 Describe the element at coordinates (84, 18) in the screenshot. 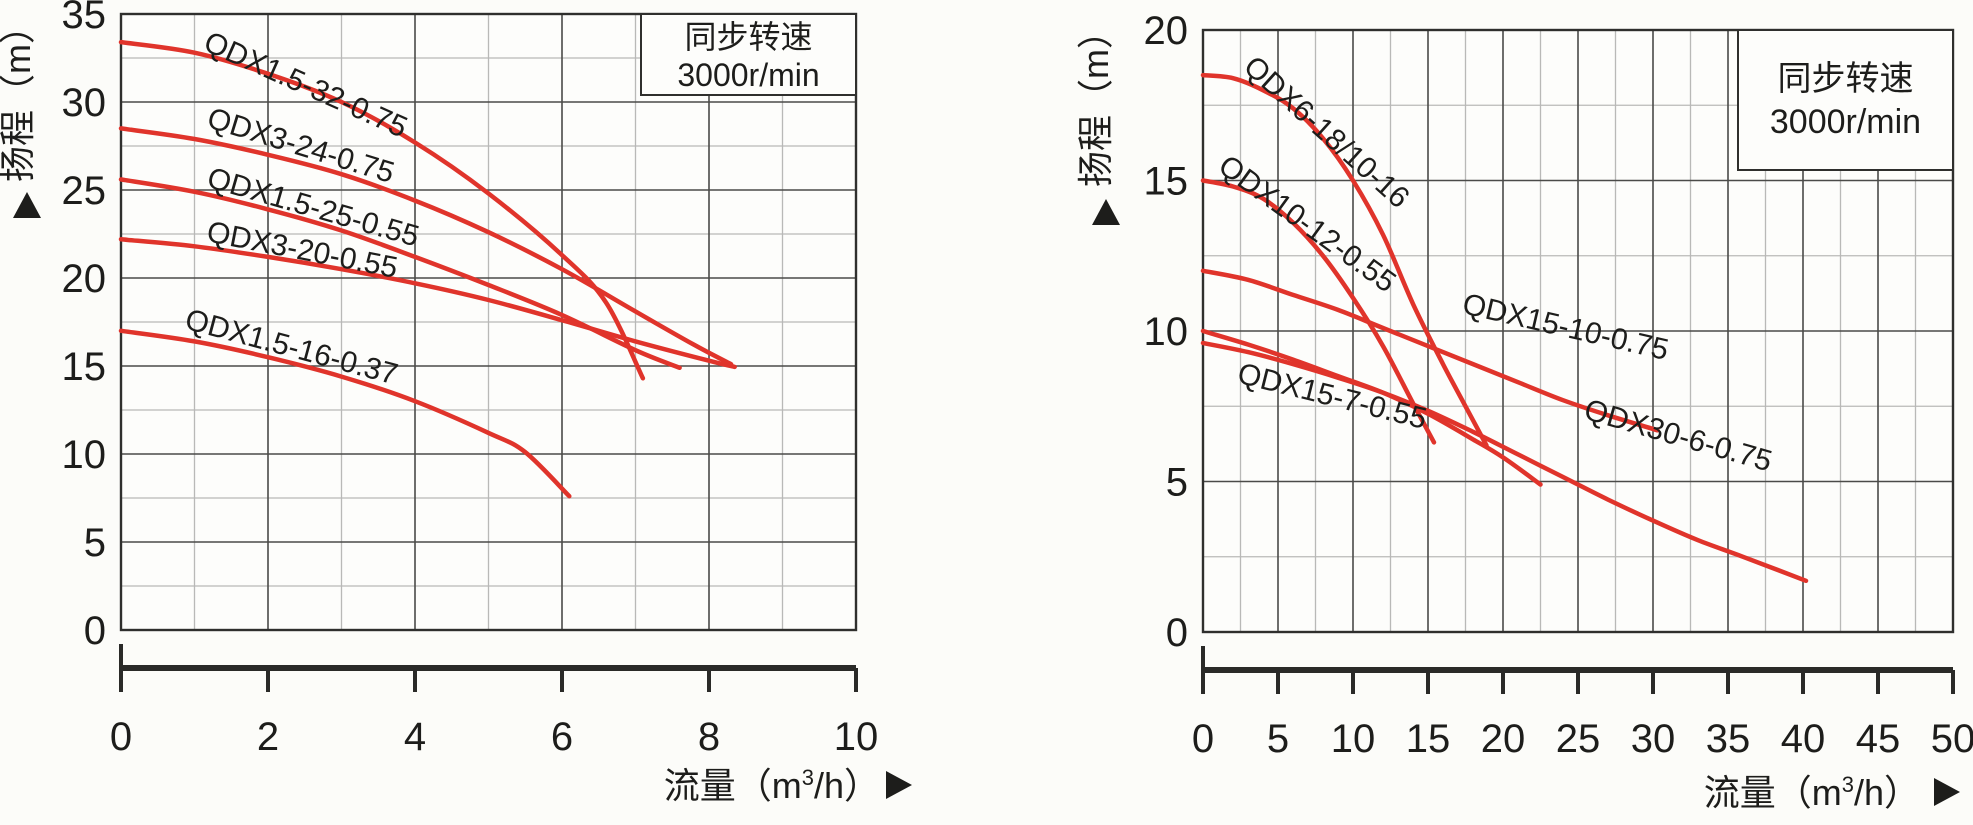

I see `y-tick-label-35: 35` at that location.